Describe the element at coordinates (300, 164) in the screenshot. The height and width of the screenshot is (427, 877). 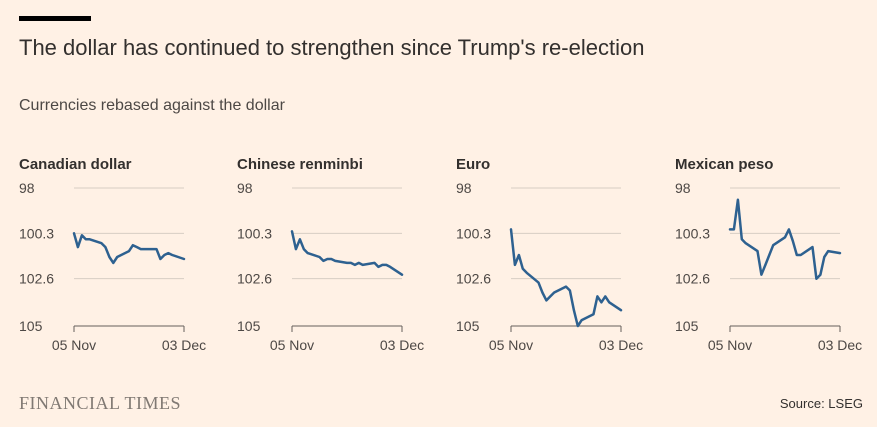
I see `panel-title: Chinese renminbi` at that location.